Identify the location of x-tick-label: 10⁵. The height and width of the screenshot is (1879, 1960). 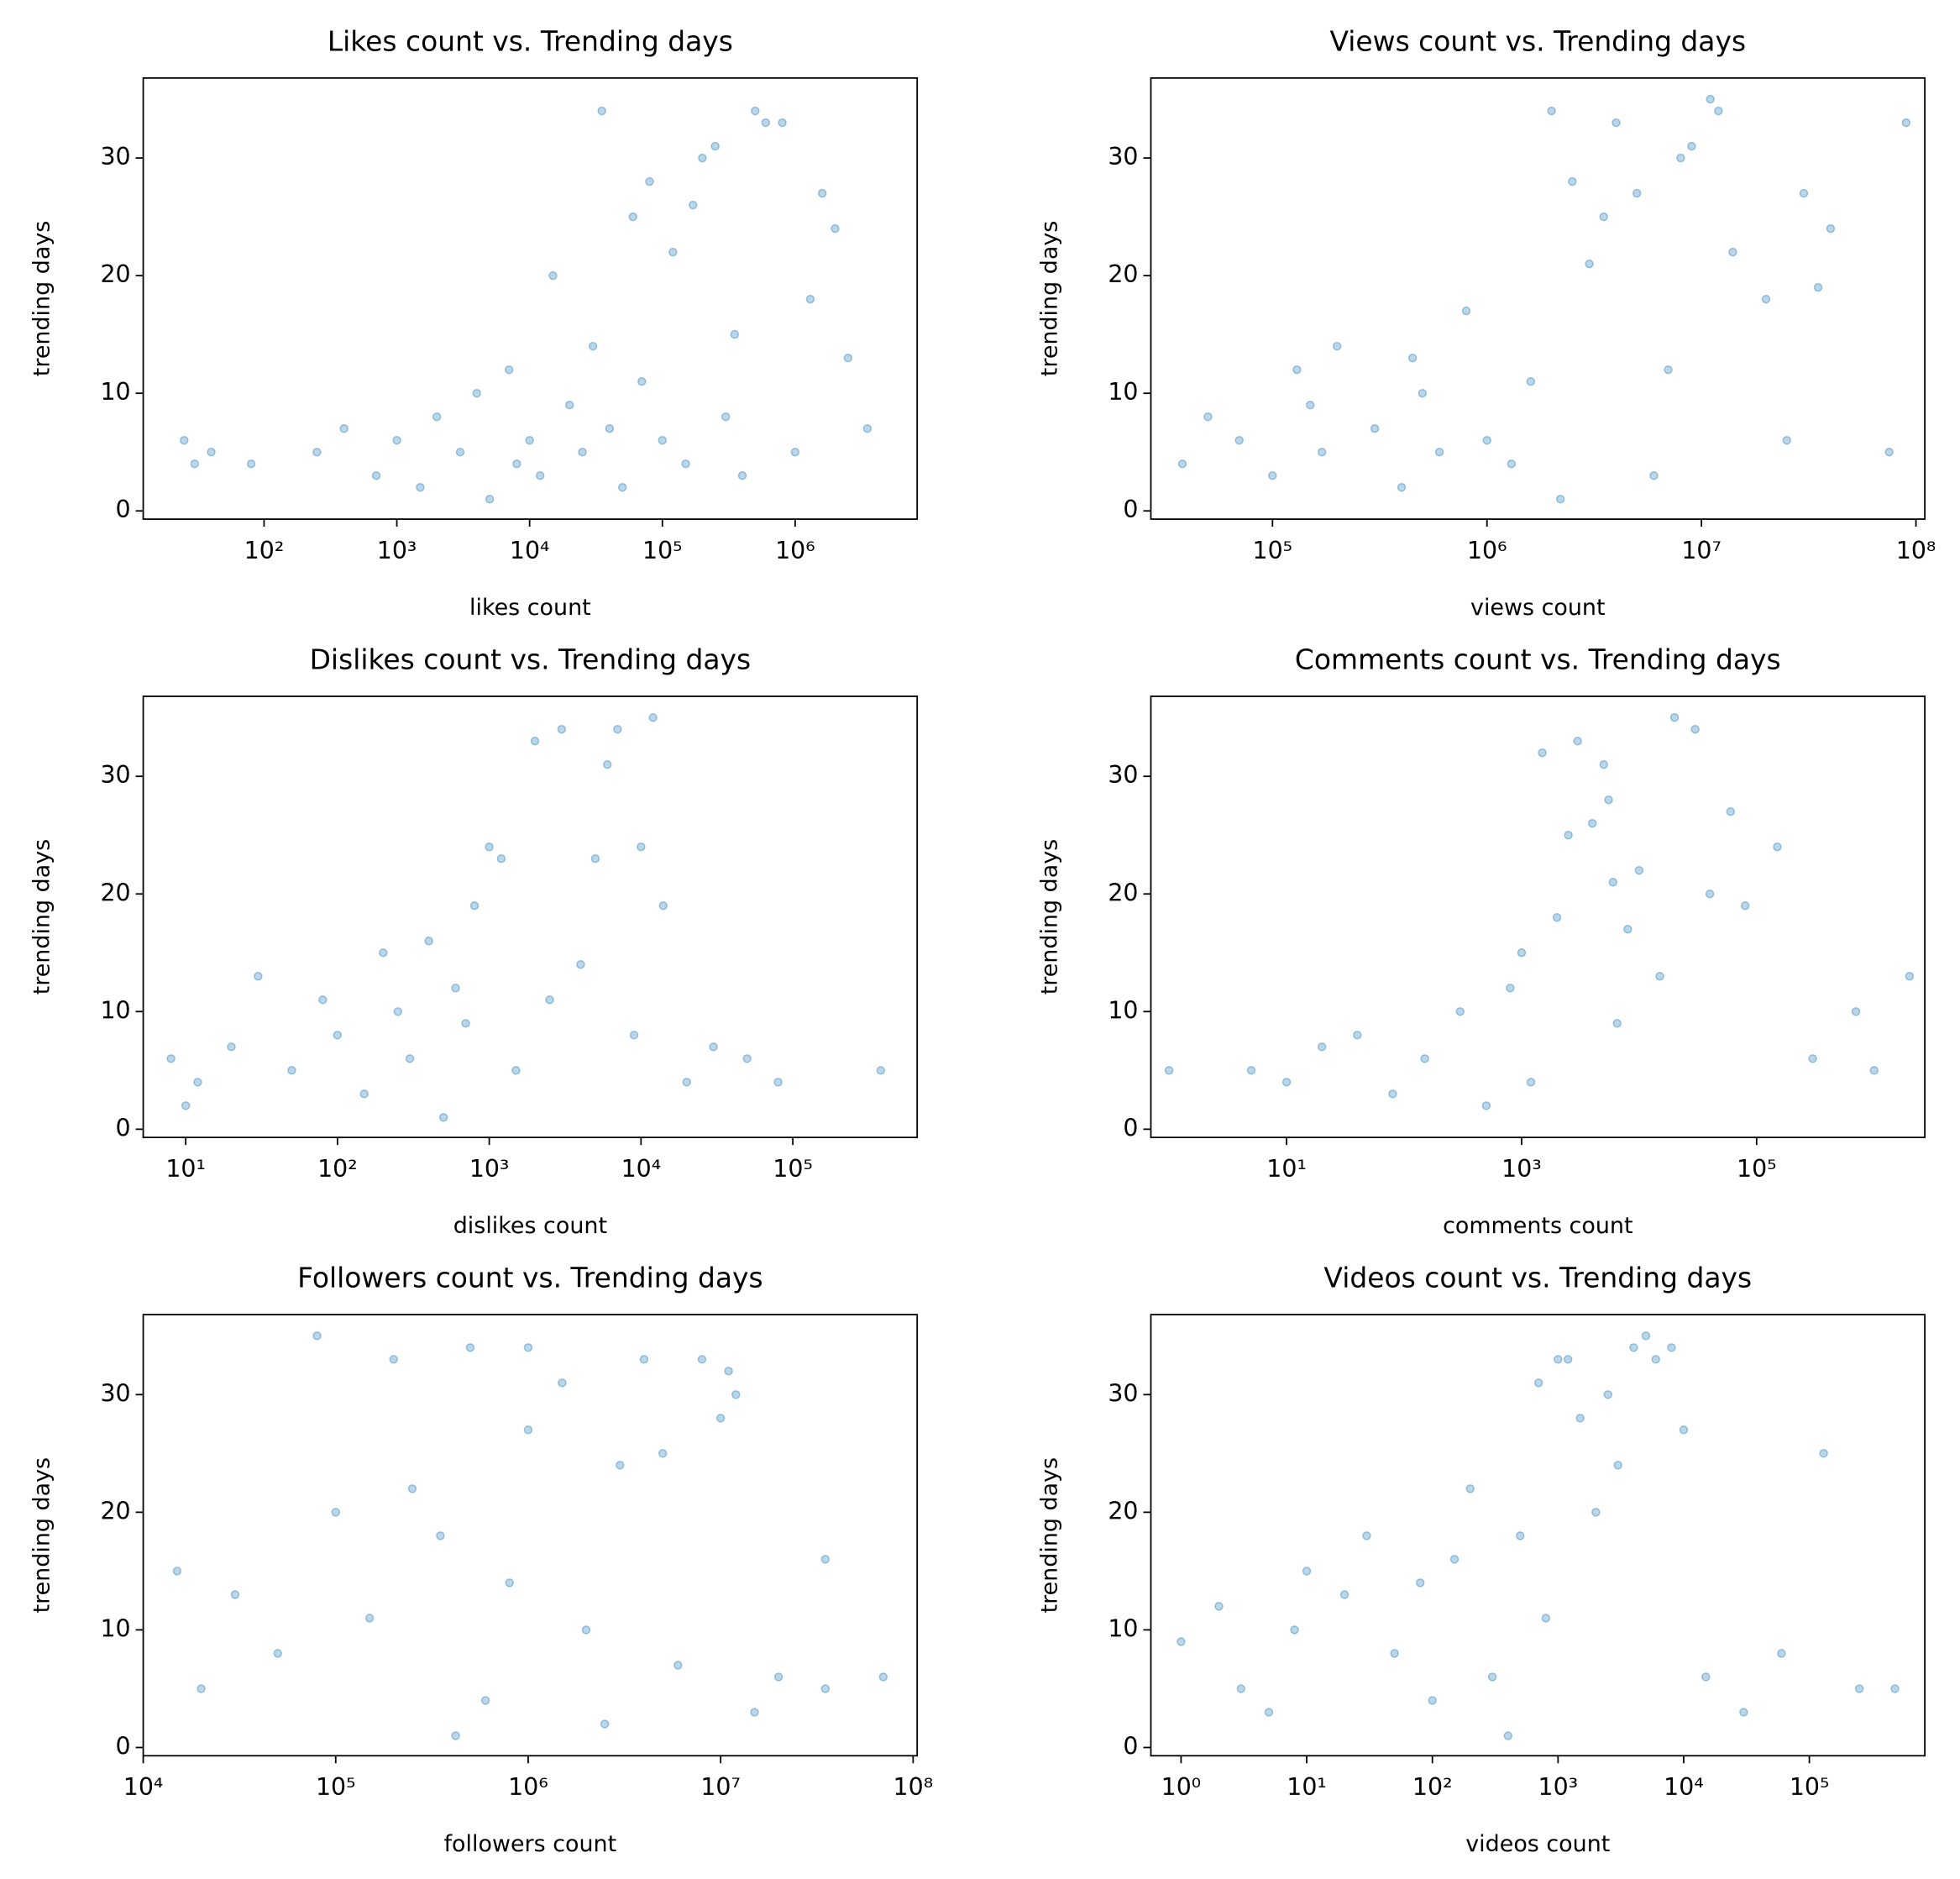
(662, 550).